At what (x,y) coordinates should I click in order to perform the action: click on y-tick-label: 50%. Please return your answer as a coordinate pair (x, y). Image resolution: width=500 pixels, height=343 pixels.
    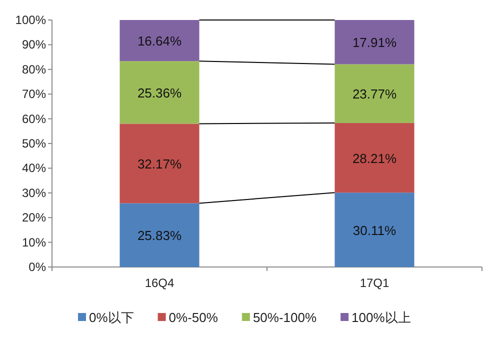
    Looking at the image, I should click on (34, 143).